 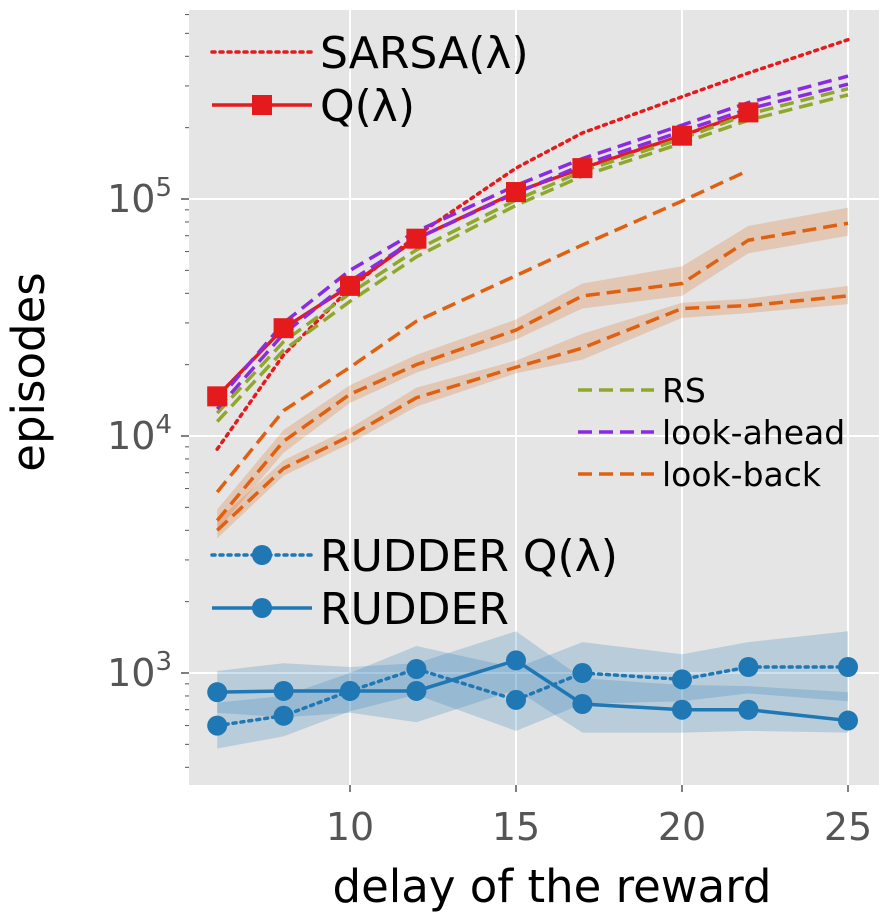 What do you see at coordinates (684, 390) in the screenshot?
I see `legend-label: RS` at bounding box center [684, 390].